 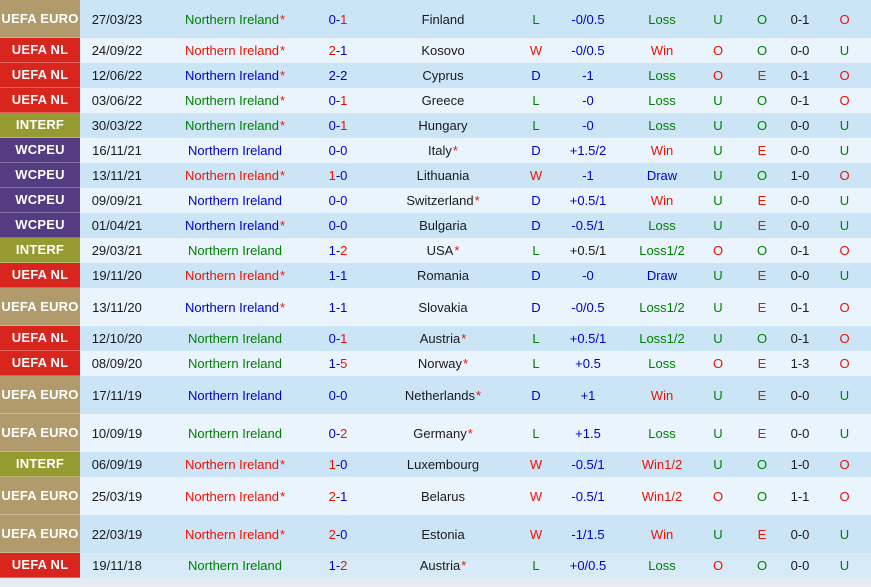 What do you see at coordinates (443, 496) in the screenshot?
I see `away-team: Belarus` at bounding box center [443, 496].